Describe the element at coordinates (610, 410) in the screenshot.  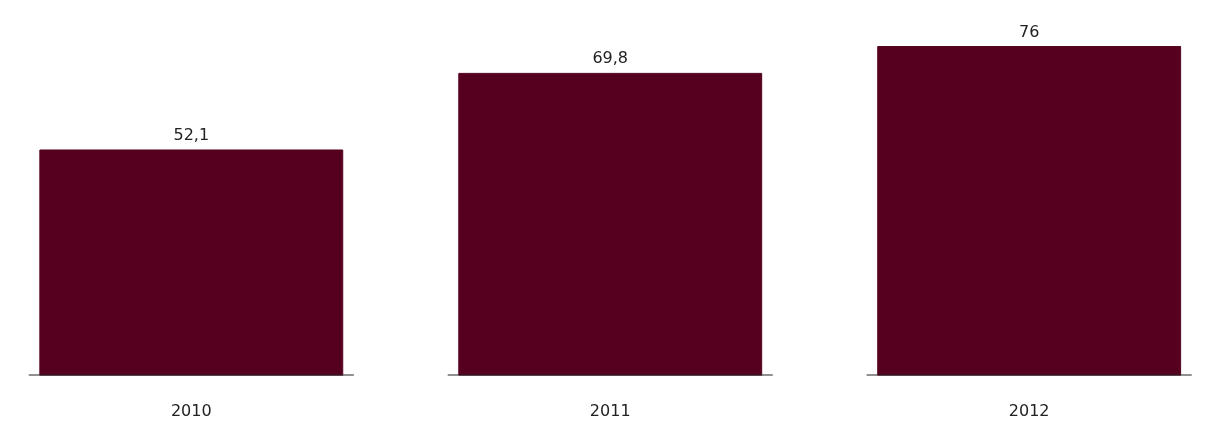
I see `x-tick-label: 2011` at that location.